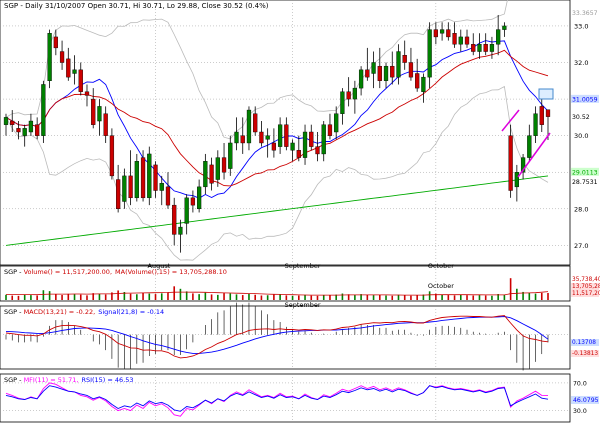 The image size is (600, 425). What do you see at coordinates (526, 143) in the screenshot?
I see `trend-lines` at bounding box center [526, 143].